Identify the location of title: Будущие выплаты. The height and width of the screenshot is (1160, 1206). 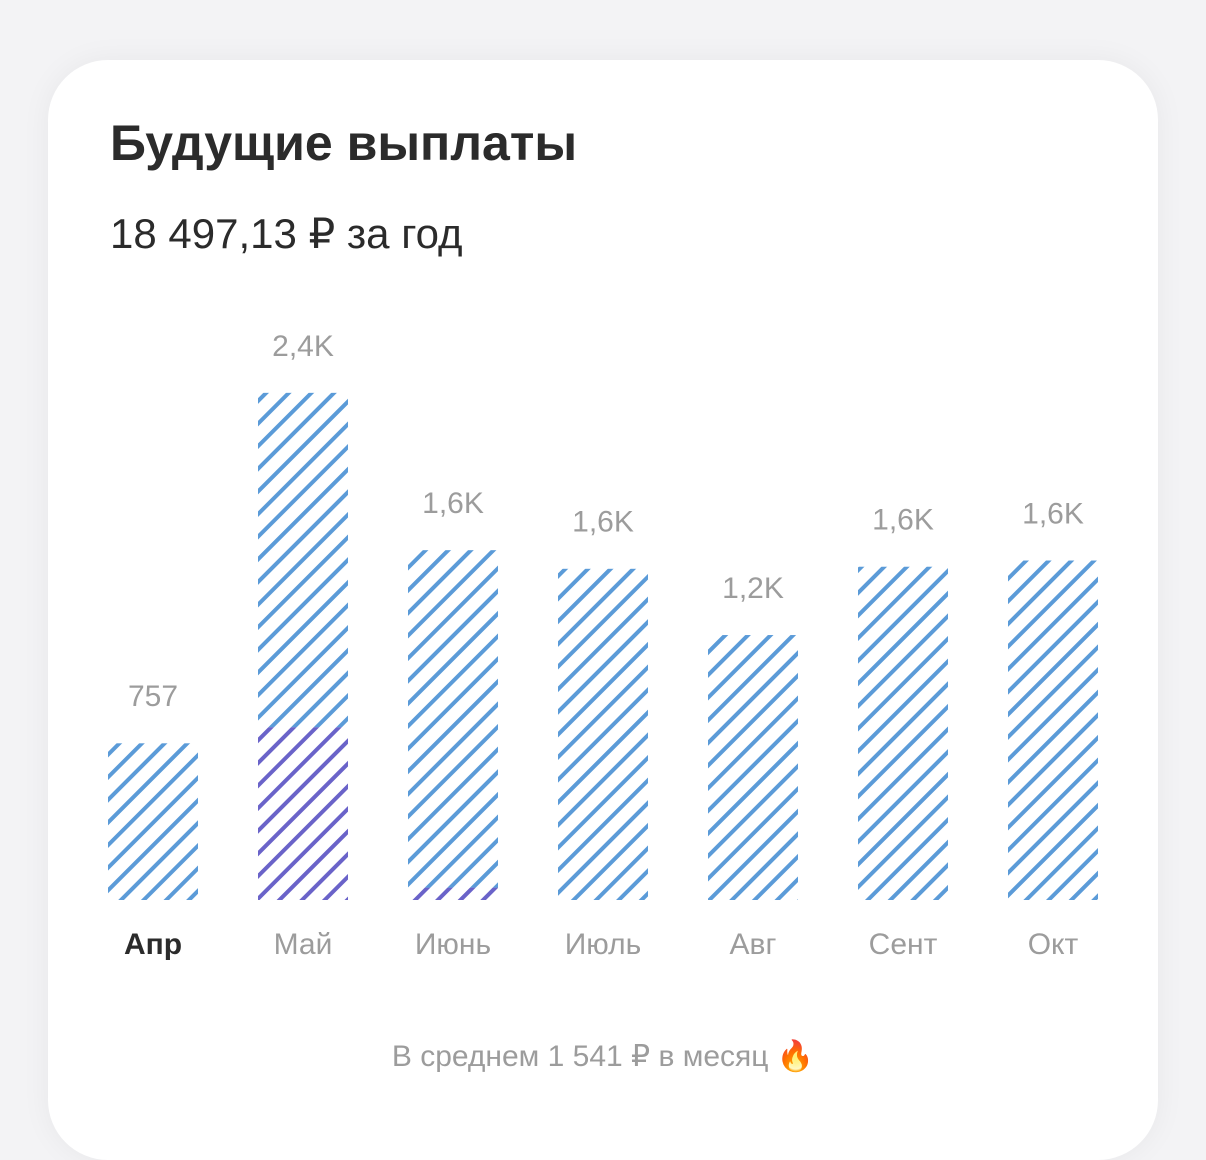
(343, 143).